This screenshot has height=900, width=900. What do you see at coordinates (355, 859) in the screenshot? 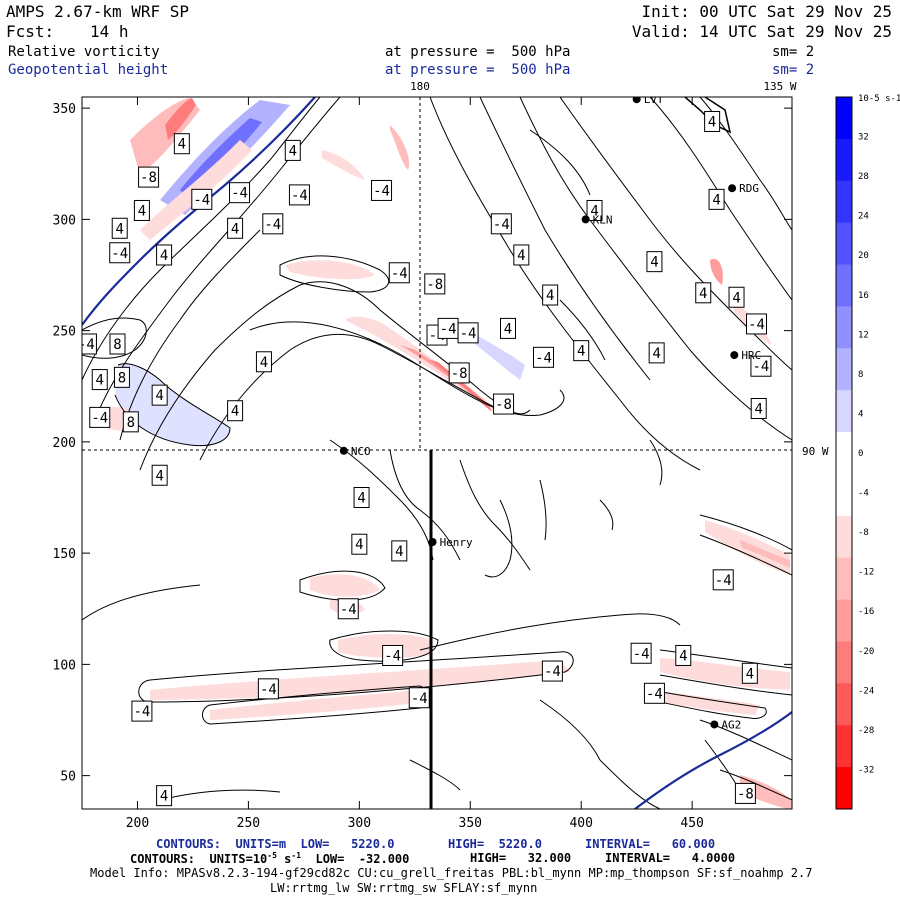
I see `vorticity-low: LOW= -32.000` at bounding box center [355, 859].